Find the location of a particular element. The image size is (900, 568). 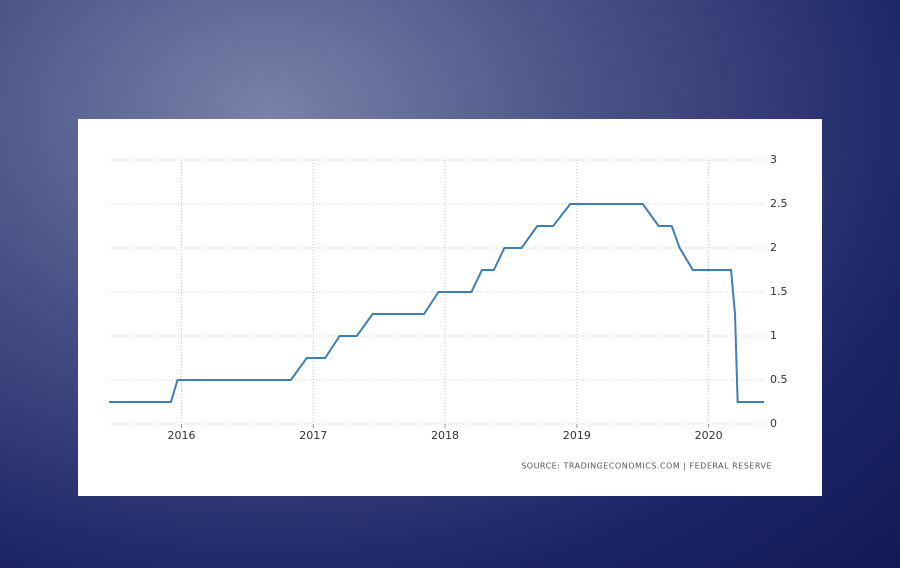

y-tick-label: 0.5 is located at coordinates (779, 379).